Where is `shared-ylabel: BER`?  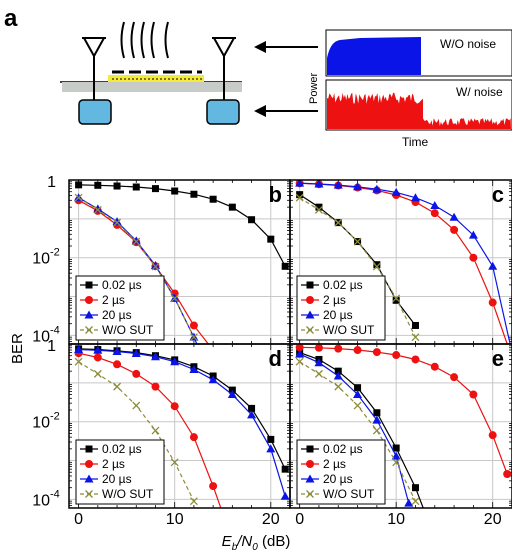
shared-ylabel: BER is located at coordinates (17, 348).